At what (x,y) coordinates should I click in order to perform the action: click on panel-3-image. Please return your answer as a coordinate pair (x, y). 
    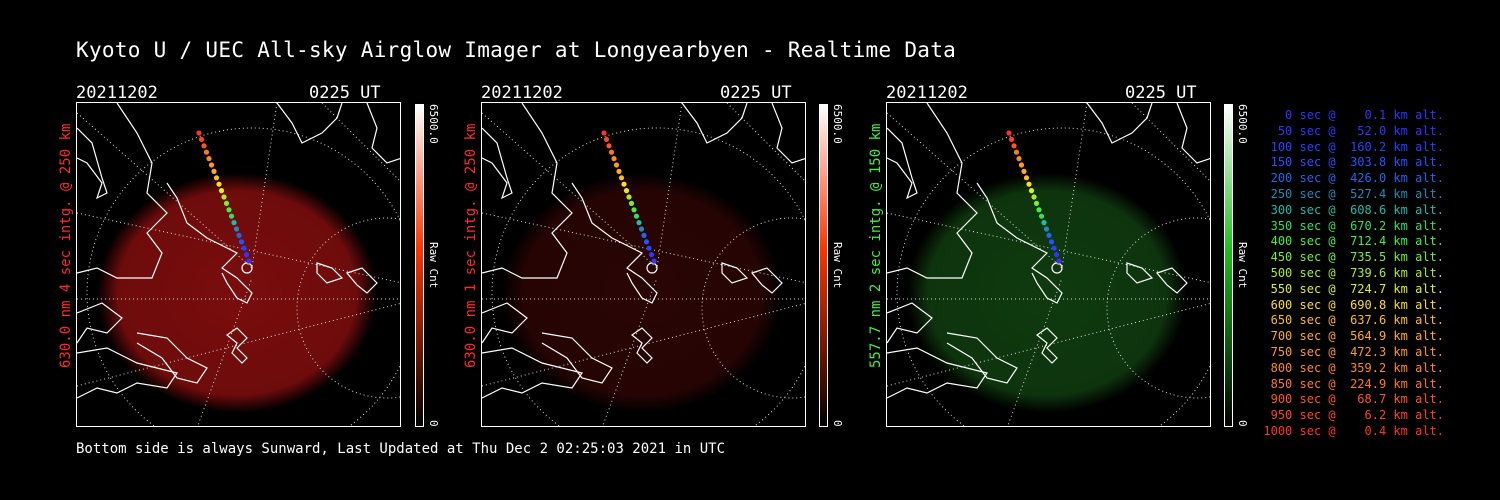
    Looking at the image, I should click on (1048, 264).